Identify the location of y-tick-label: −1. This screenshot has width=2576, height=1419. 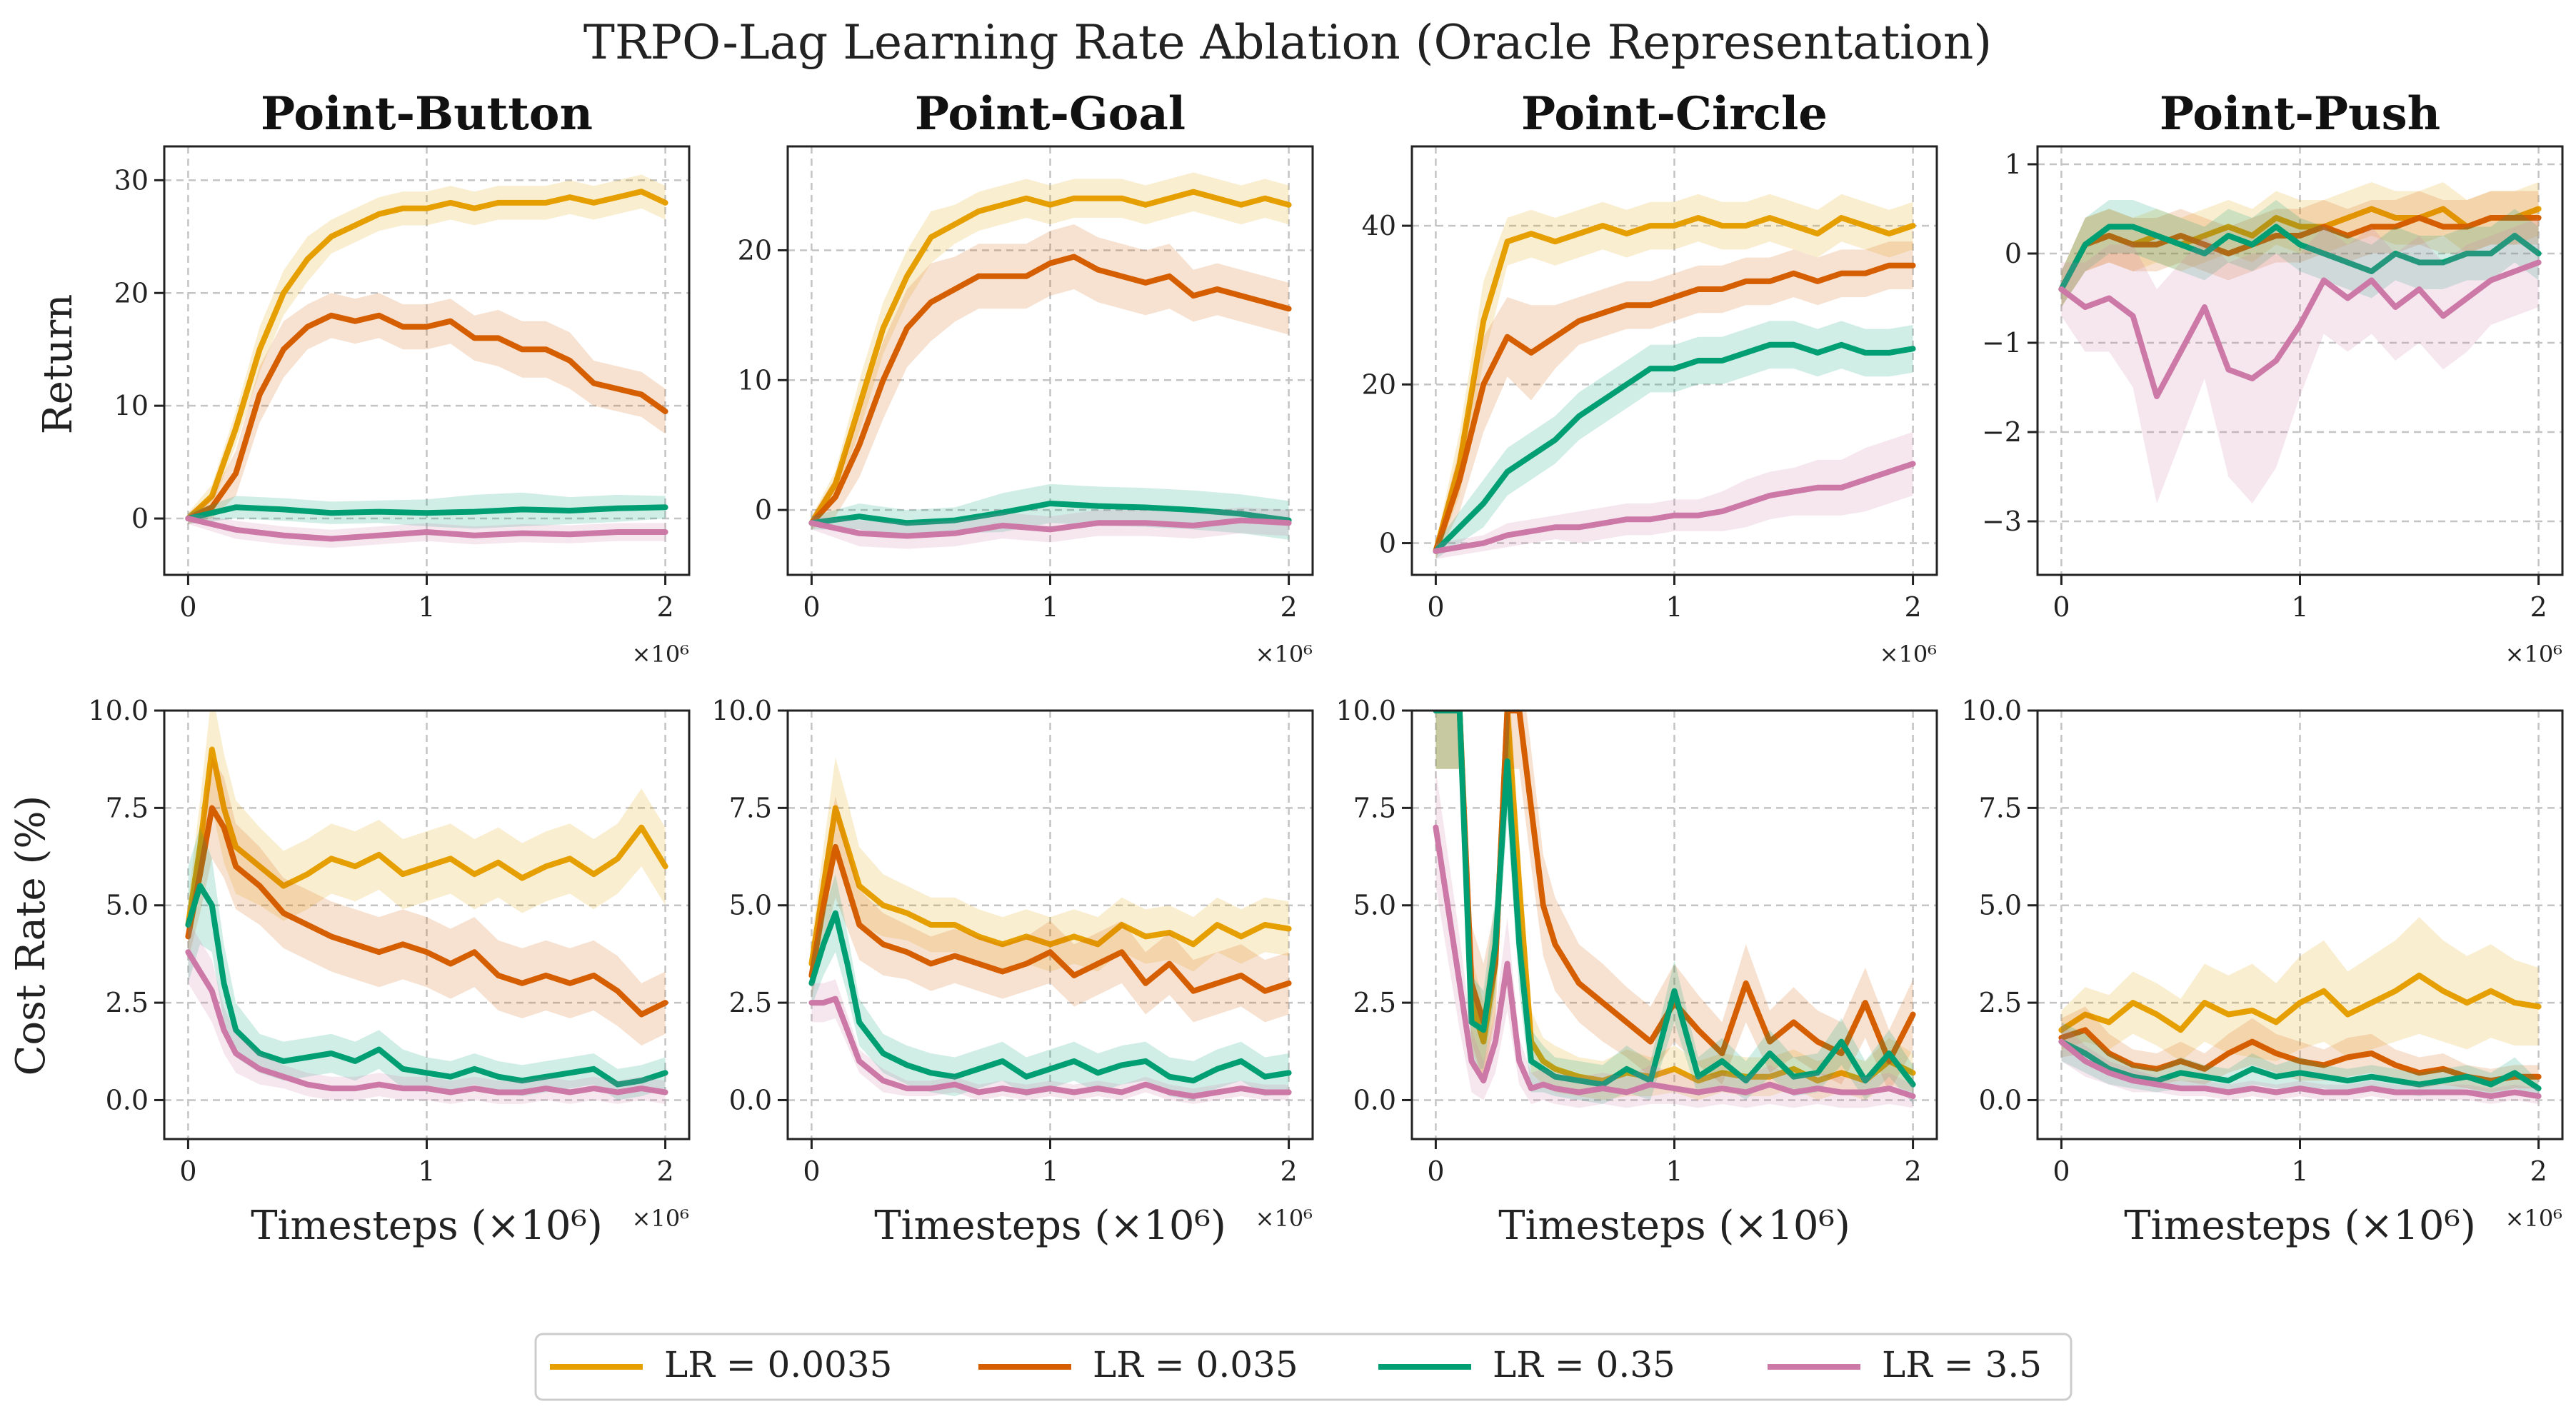
(2002, 342).